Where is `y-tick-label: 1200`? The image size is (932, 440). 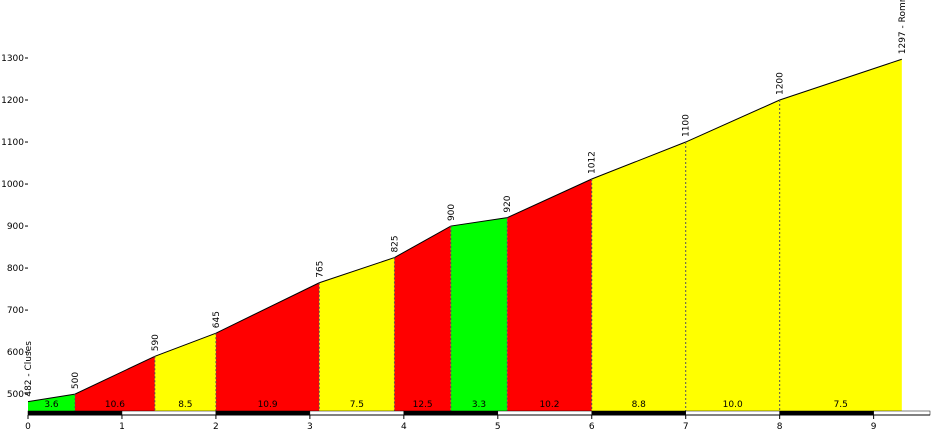
y-tick-label: 1200 is located at coordinates (12, 101).